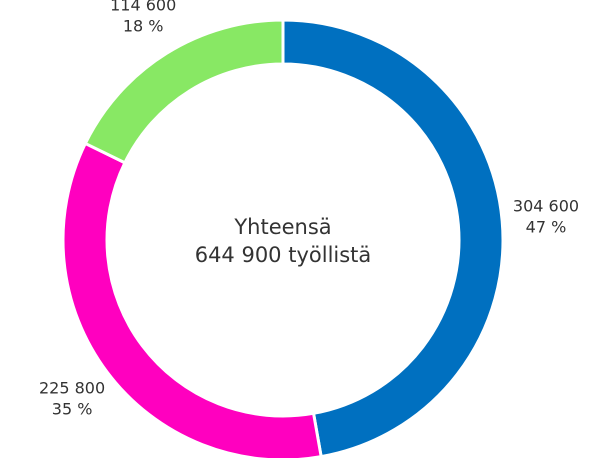 This screenshot has height=458, width=596. What do you see at coordinates (143, 7) in the screenshot?
I see `value-label: 114 600` at bounding box center [143, 7].